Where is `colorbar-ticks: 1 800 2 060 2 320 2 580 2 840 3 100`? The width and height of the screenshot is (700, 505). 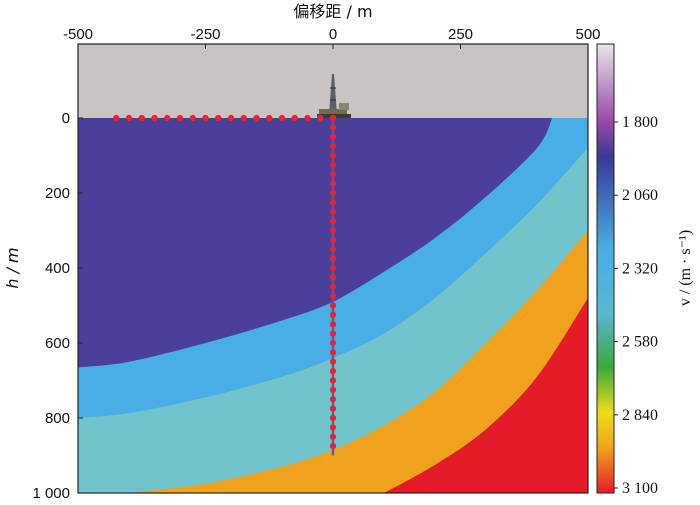
colorbar-ticks: 1 800 2 060 2 320 2 580 2 840 3 100 is located at coordinates (636, 305).